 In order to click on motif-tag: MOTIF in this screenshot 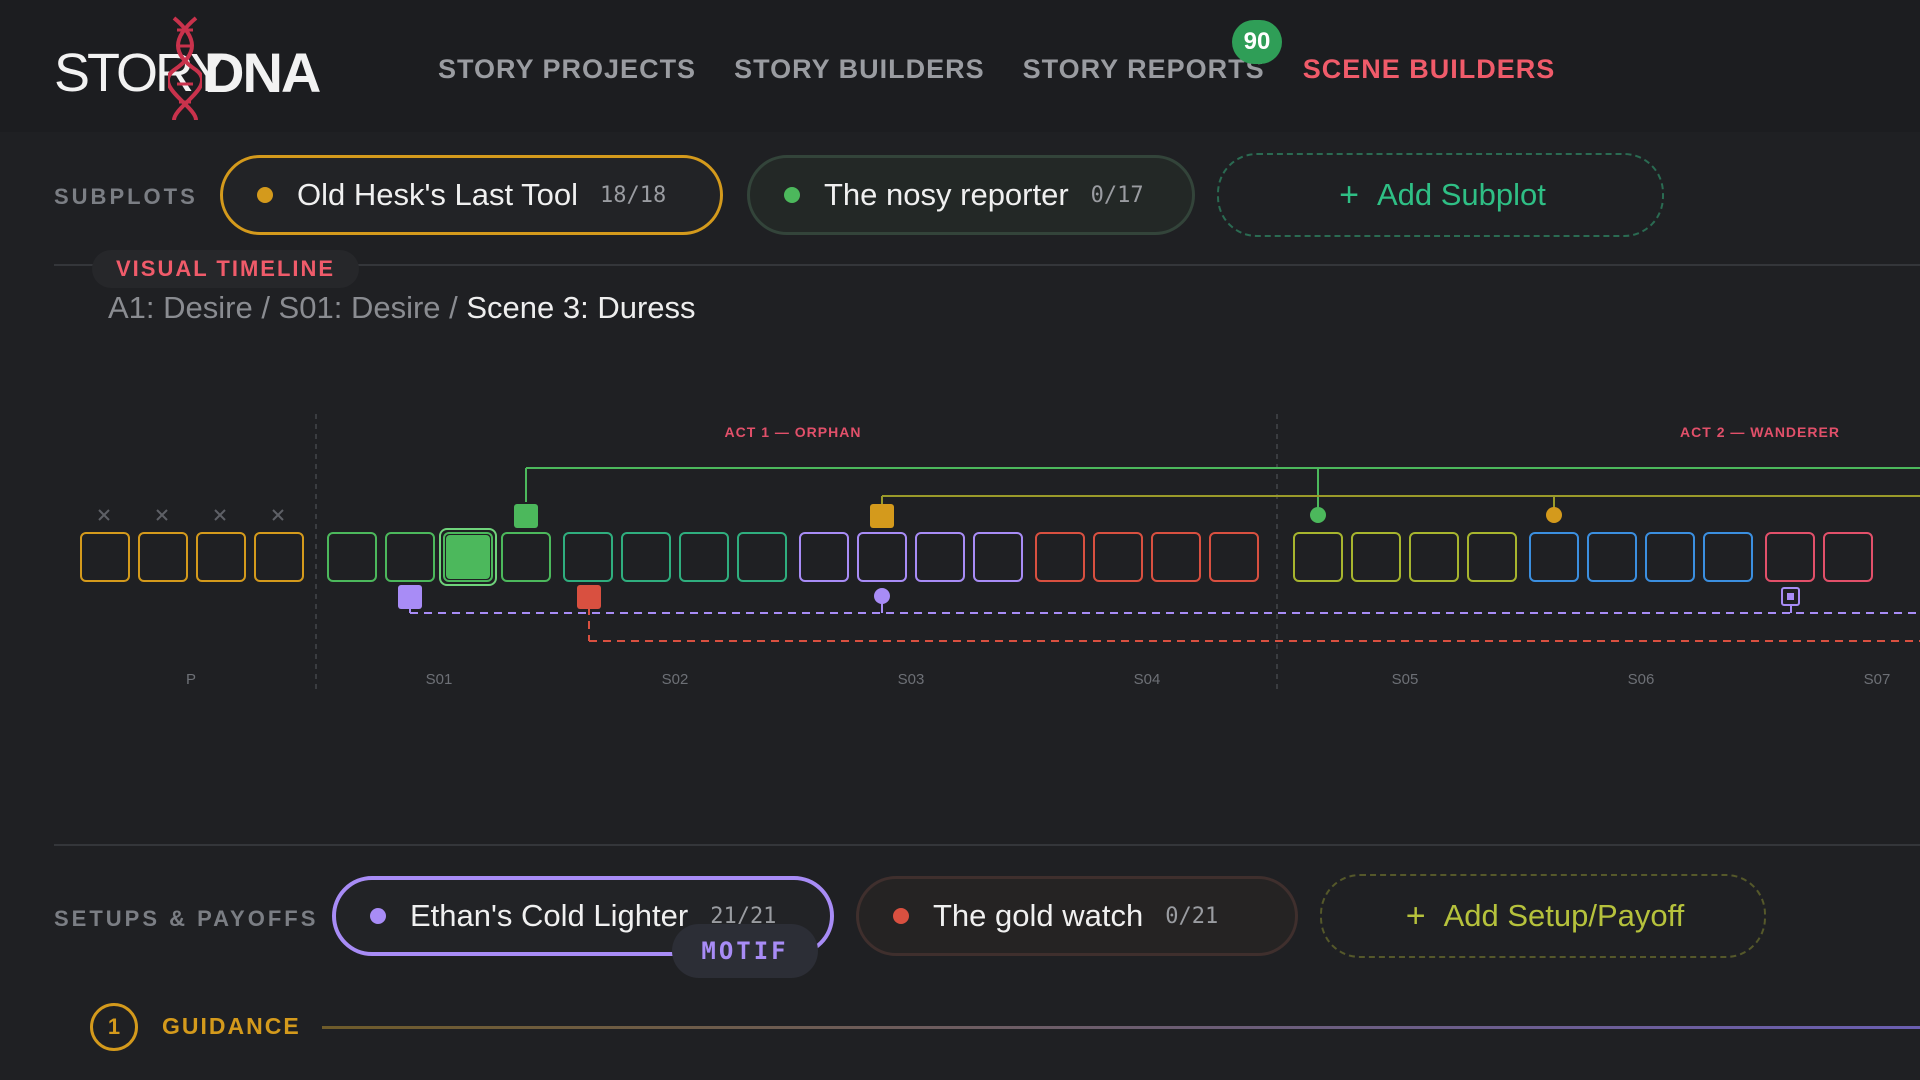, I will do `click(745, 951)`.